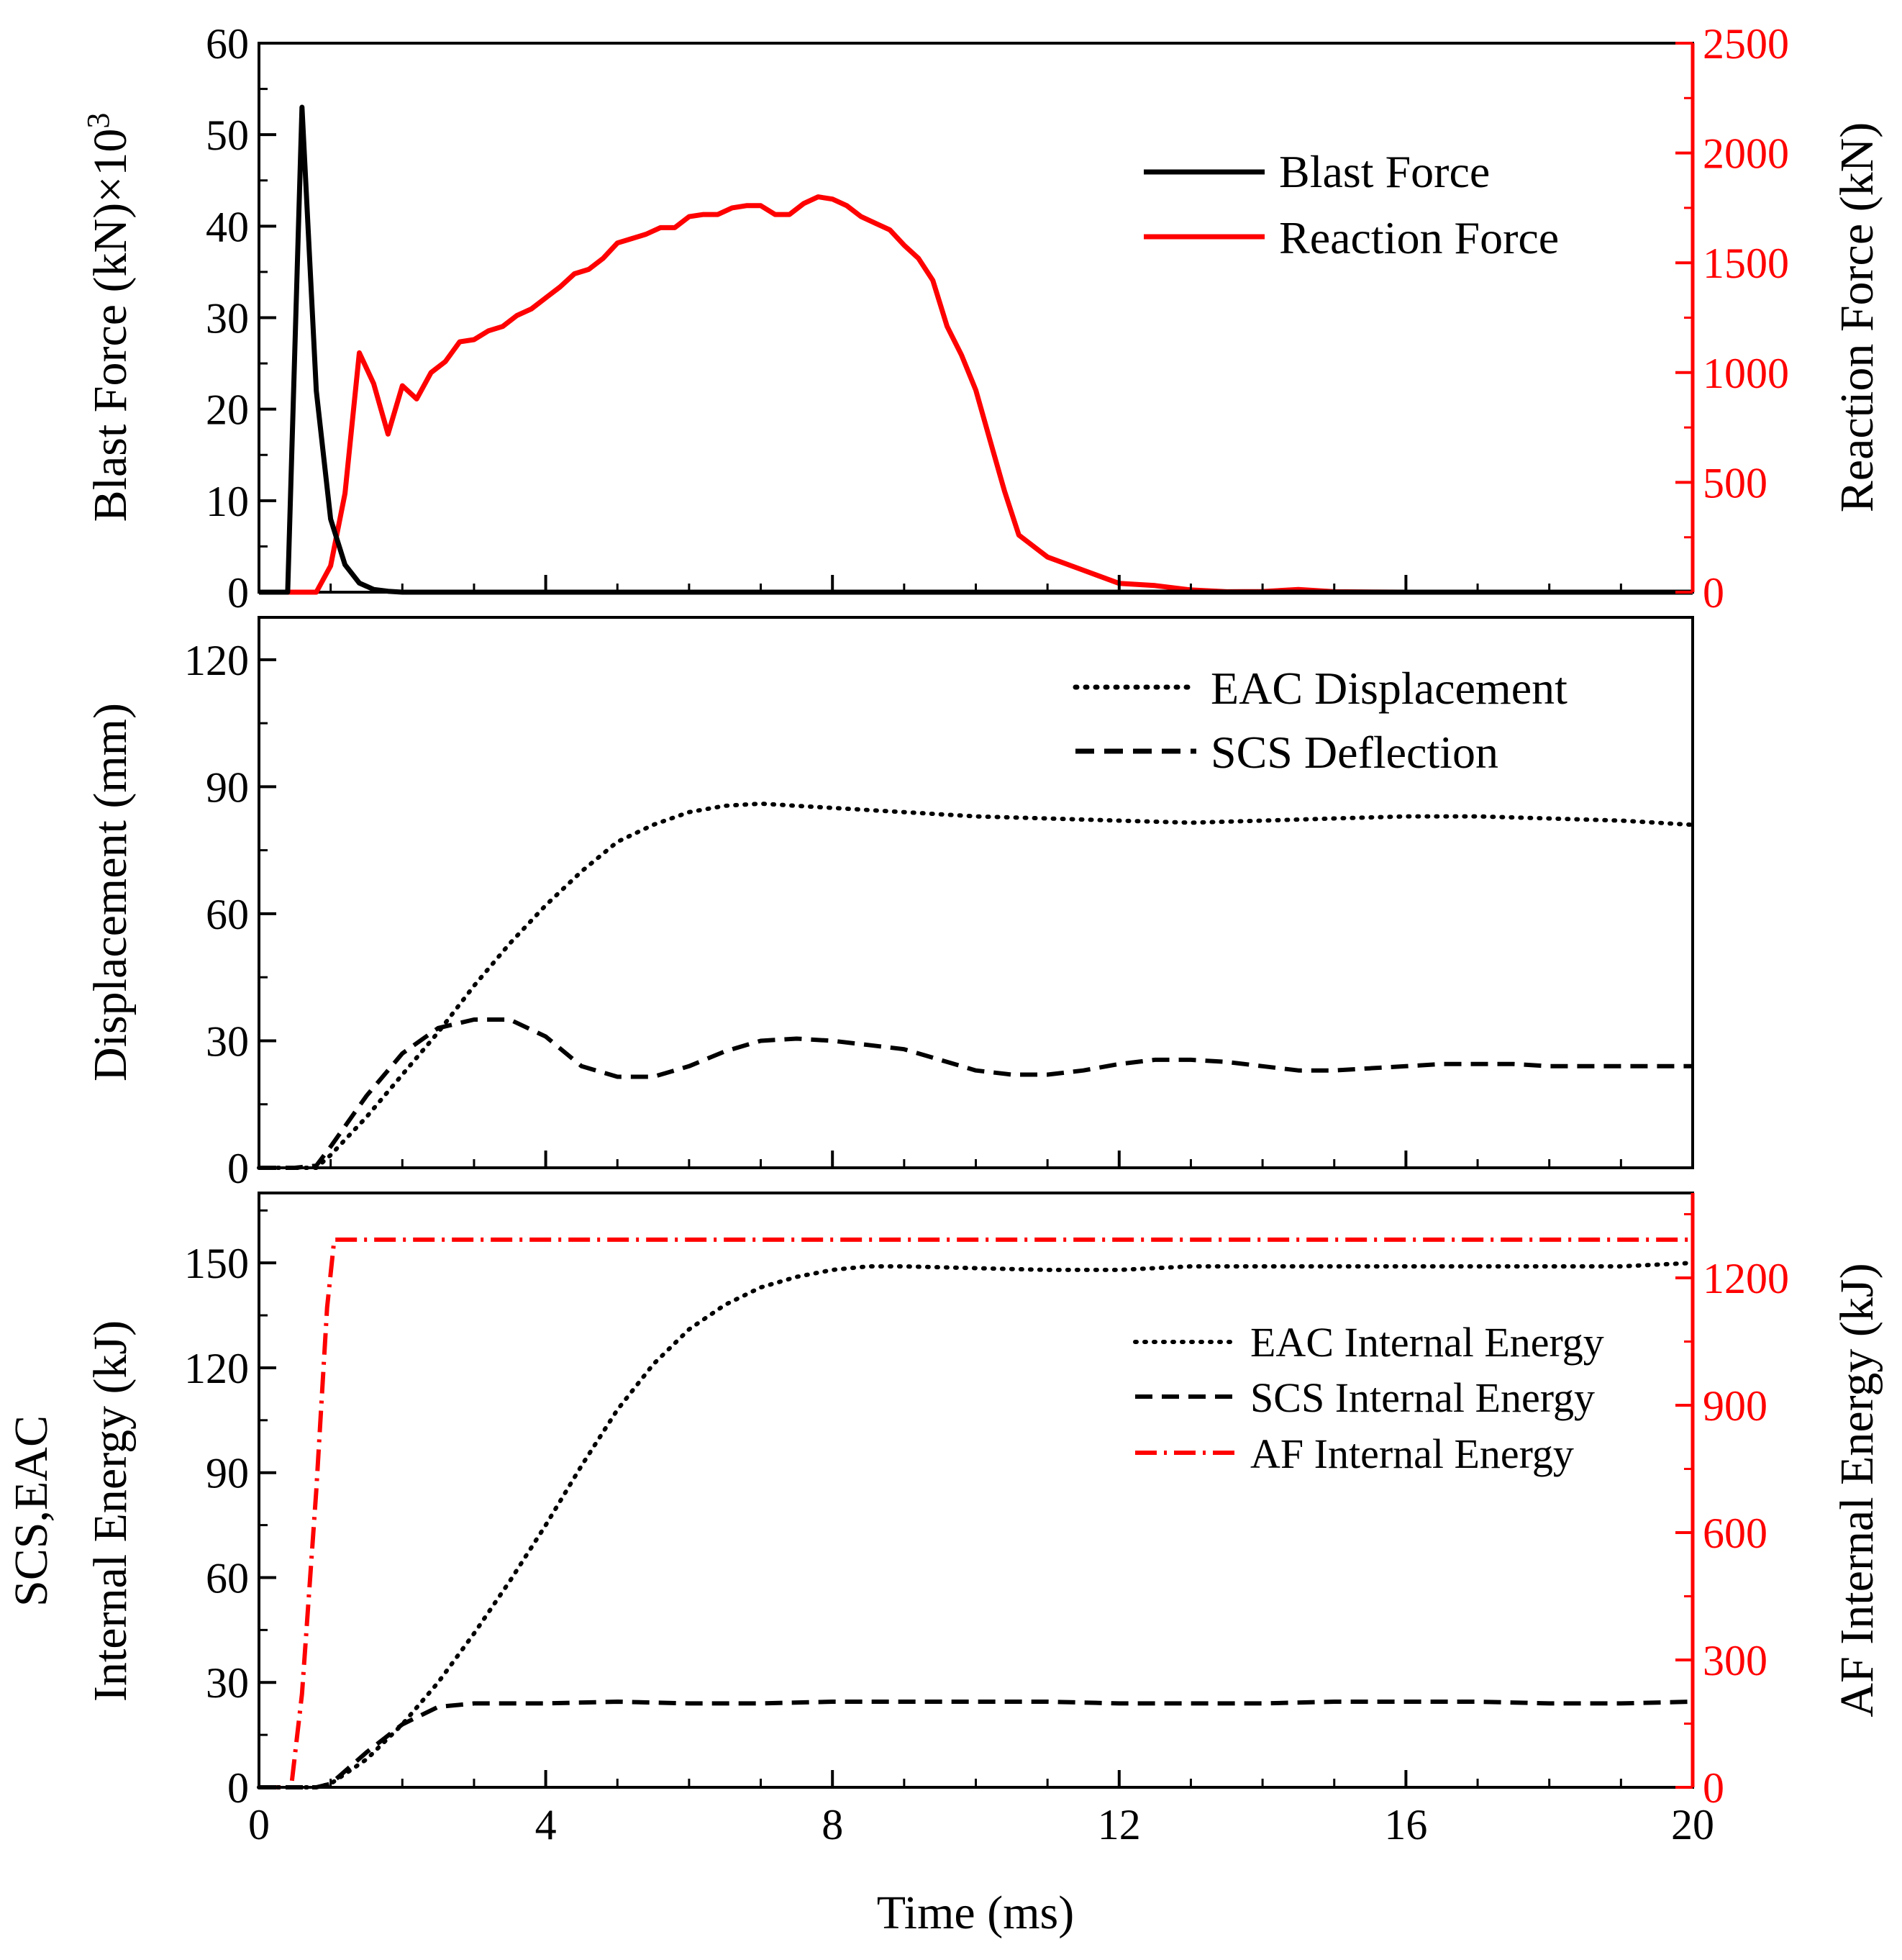 This screenshot has width=1902, height=1960. I want to click on legend-label-reaction-force: Reaction Force, so click(1419, 237).